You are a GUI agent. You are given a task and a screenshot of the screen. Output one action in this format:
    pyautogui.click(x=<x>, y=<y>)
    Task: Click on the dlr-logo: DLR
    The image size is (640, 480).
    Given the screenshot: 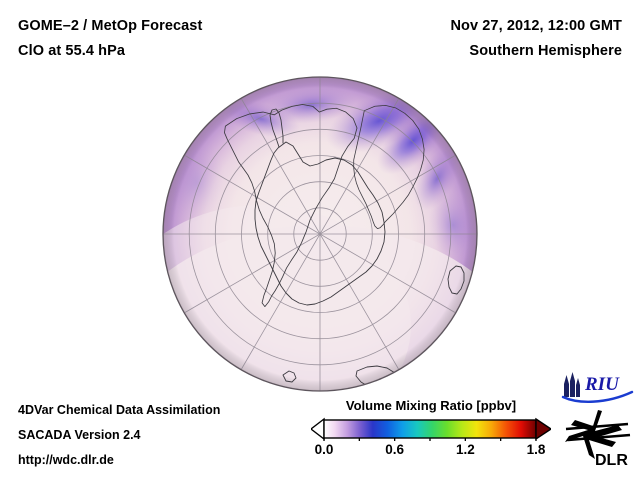 What is the action you would take?
    pyautogui.click(x=599, y=439)
    